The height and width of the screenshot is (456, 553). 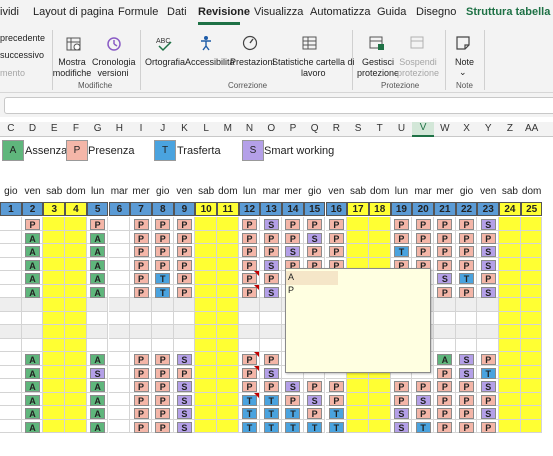 I want to click on tab-dati: Dati, so click(x=177, y=12).